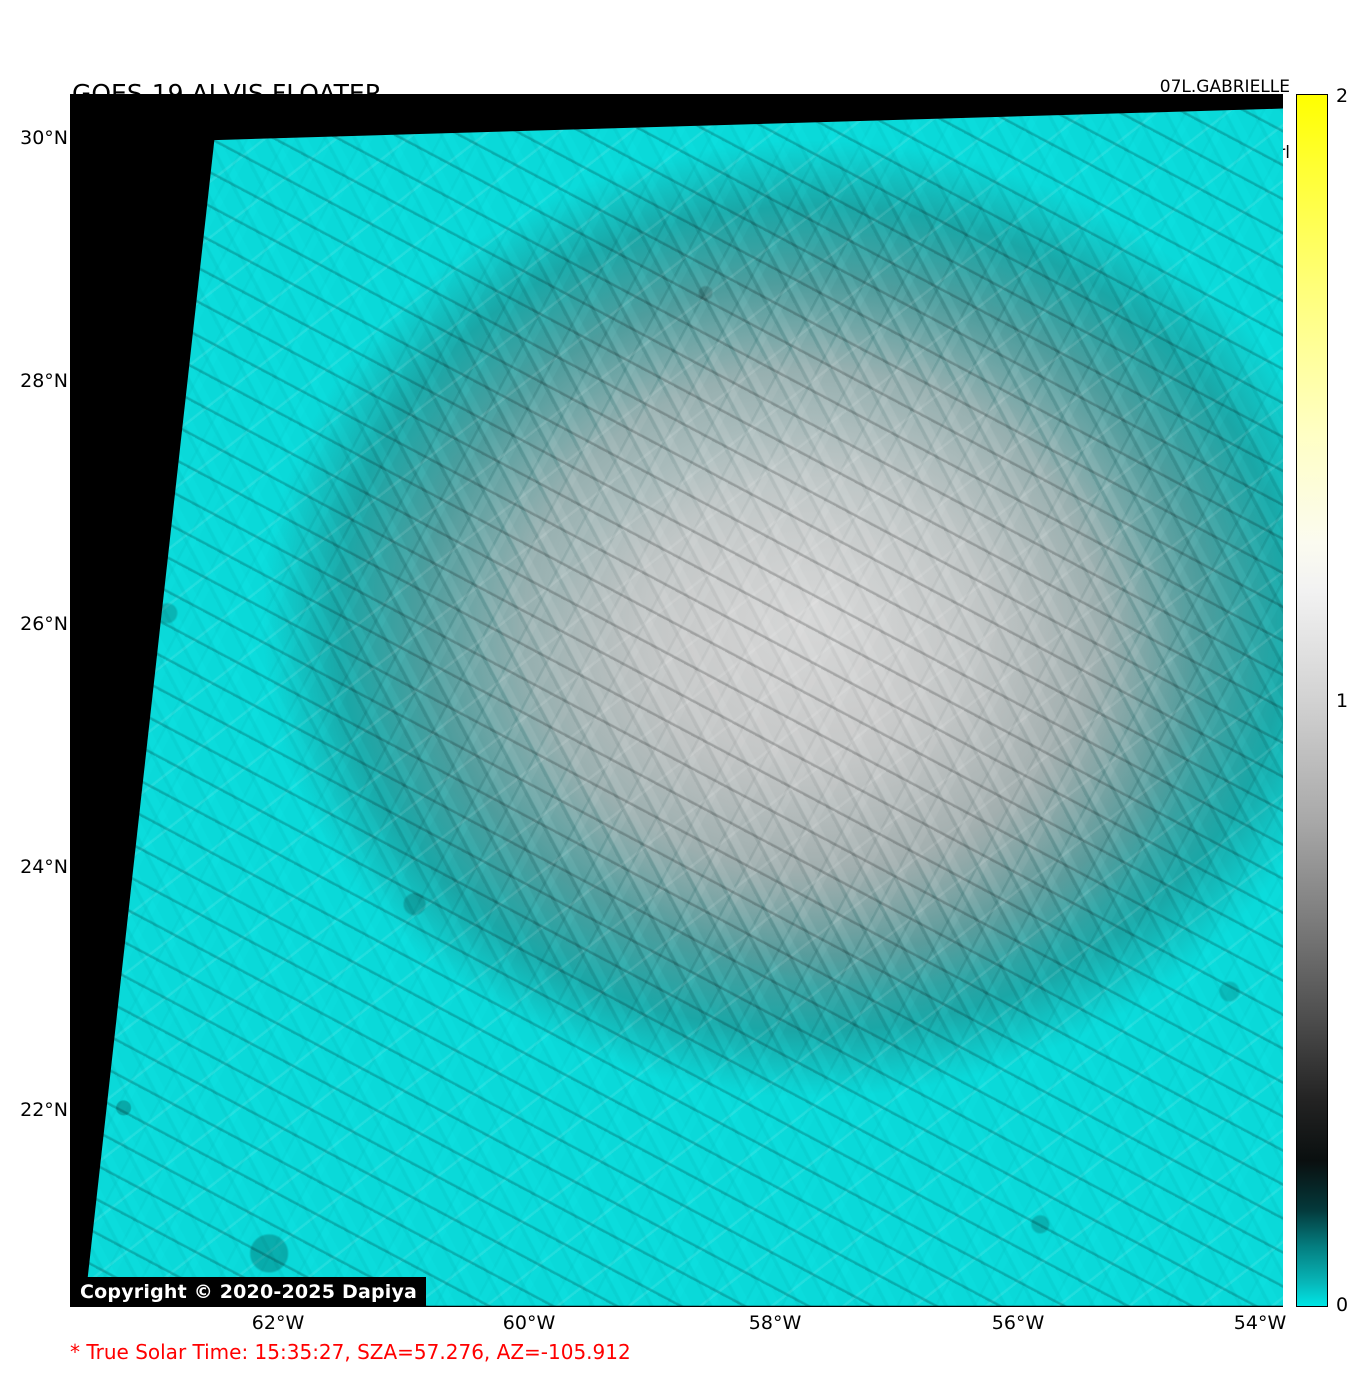 The image size is (1364, 1387). Describe the element at coordinates (44, 138) in the screenshot. I see `y-tick-label: 30°N` at that location.